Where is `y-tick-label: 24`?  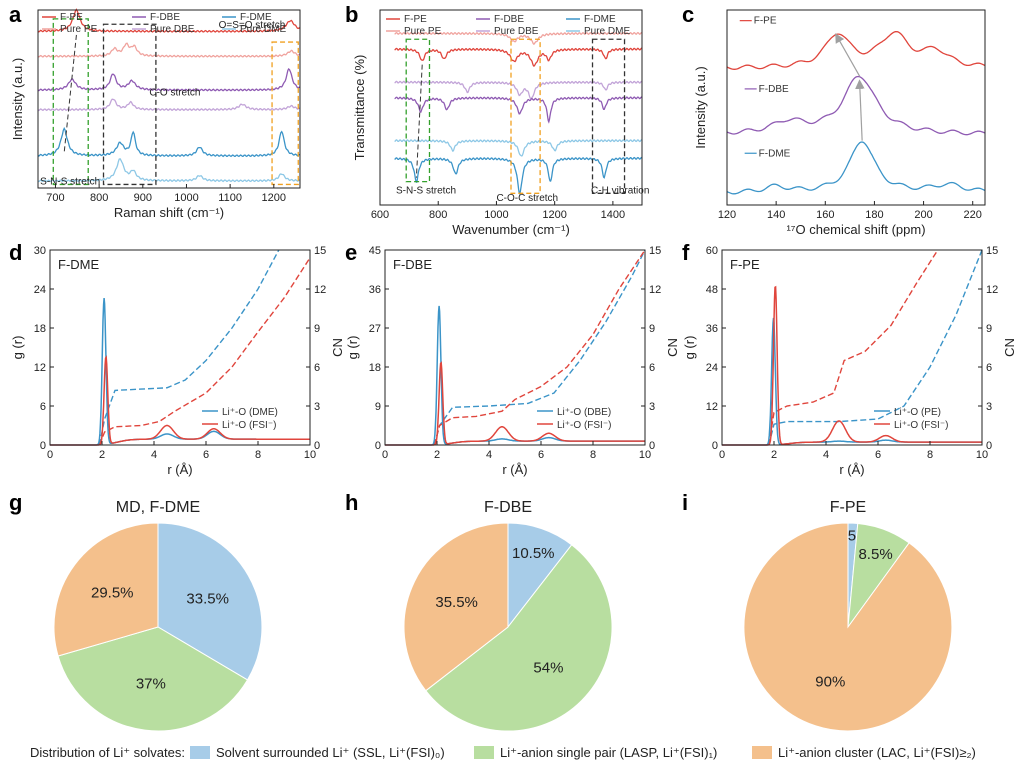 y-tick-label: 24 is located at coordinates (40, 290).